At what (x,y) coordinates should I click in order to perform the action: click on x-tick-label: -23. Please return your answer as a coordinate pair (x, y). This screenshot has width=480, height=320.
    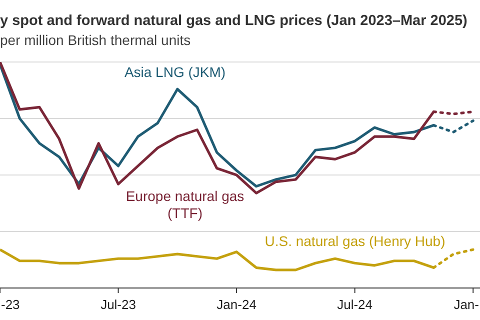
    Looking at the image, I should click on (10, 304).